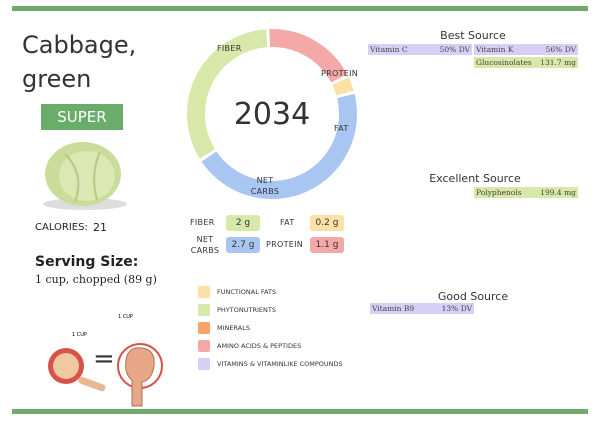  I want to click on cup-label: 1 CUP, so click(79, 335).